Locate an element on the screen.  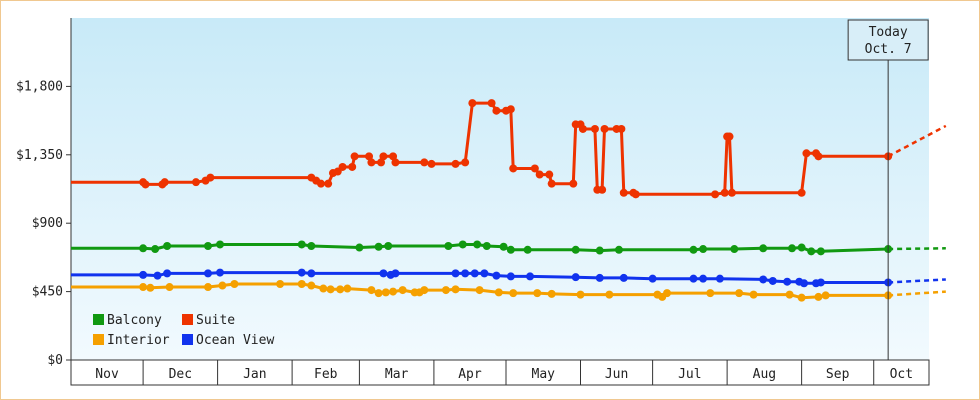
x-tick-label: Jun is located at coordinates (616, 374).